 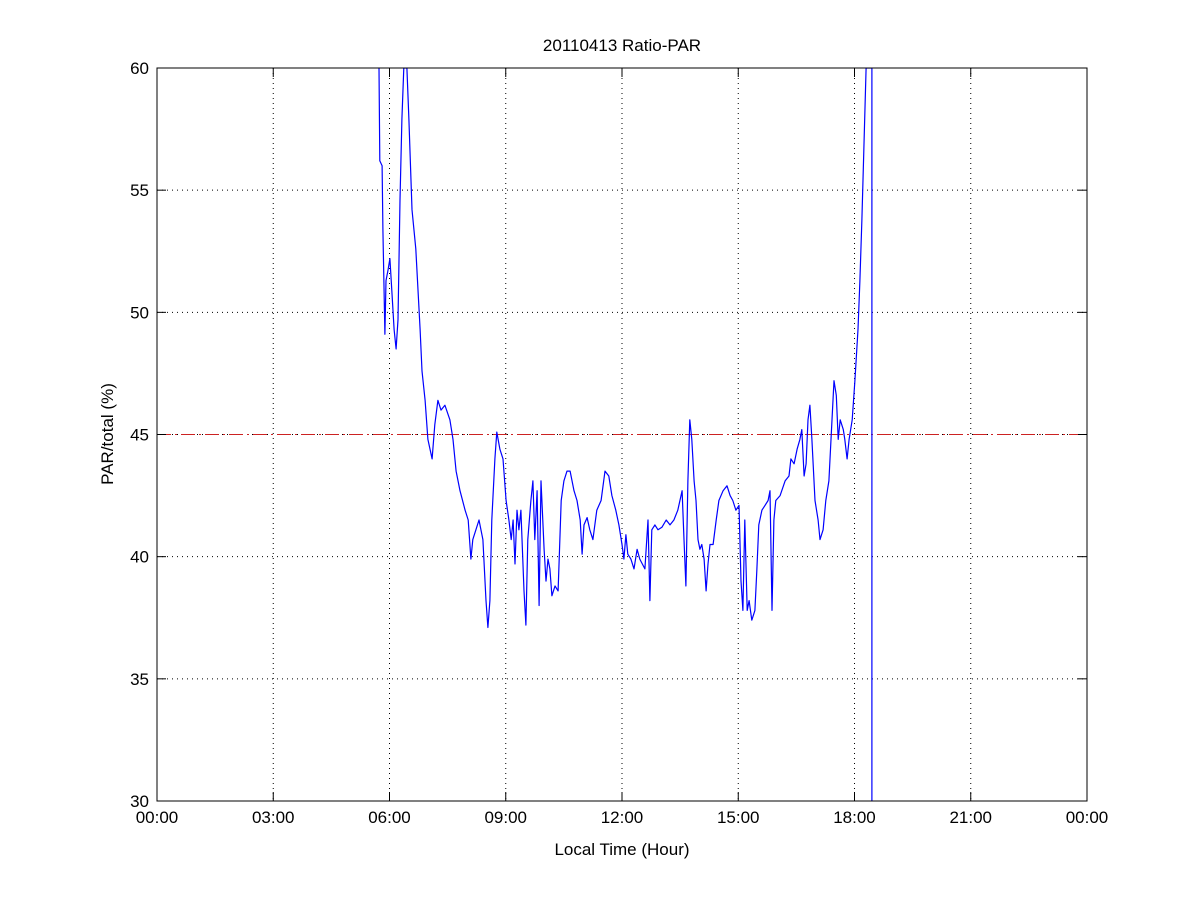 I want to click on chart-title: 20110413 Ratio-PAR, so click(x=622, y=45).